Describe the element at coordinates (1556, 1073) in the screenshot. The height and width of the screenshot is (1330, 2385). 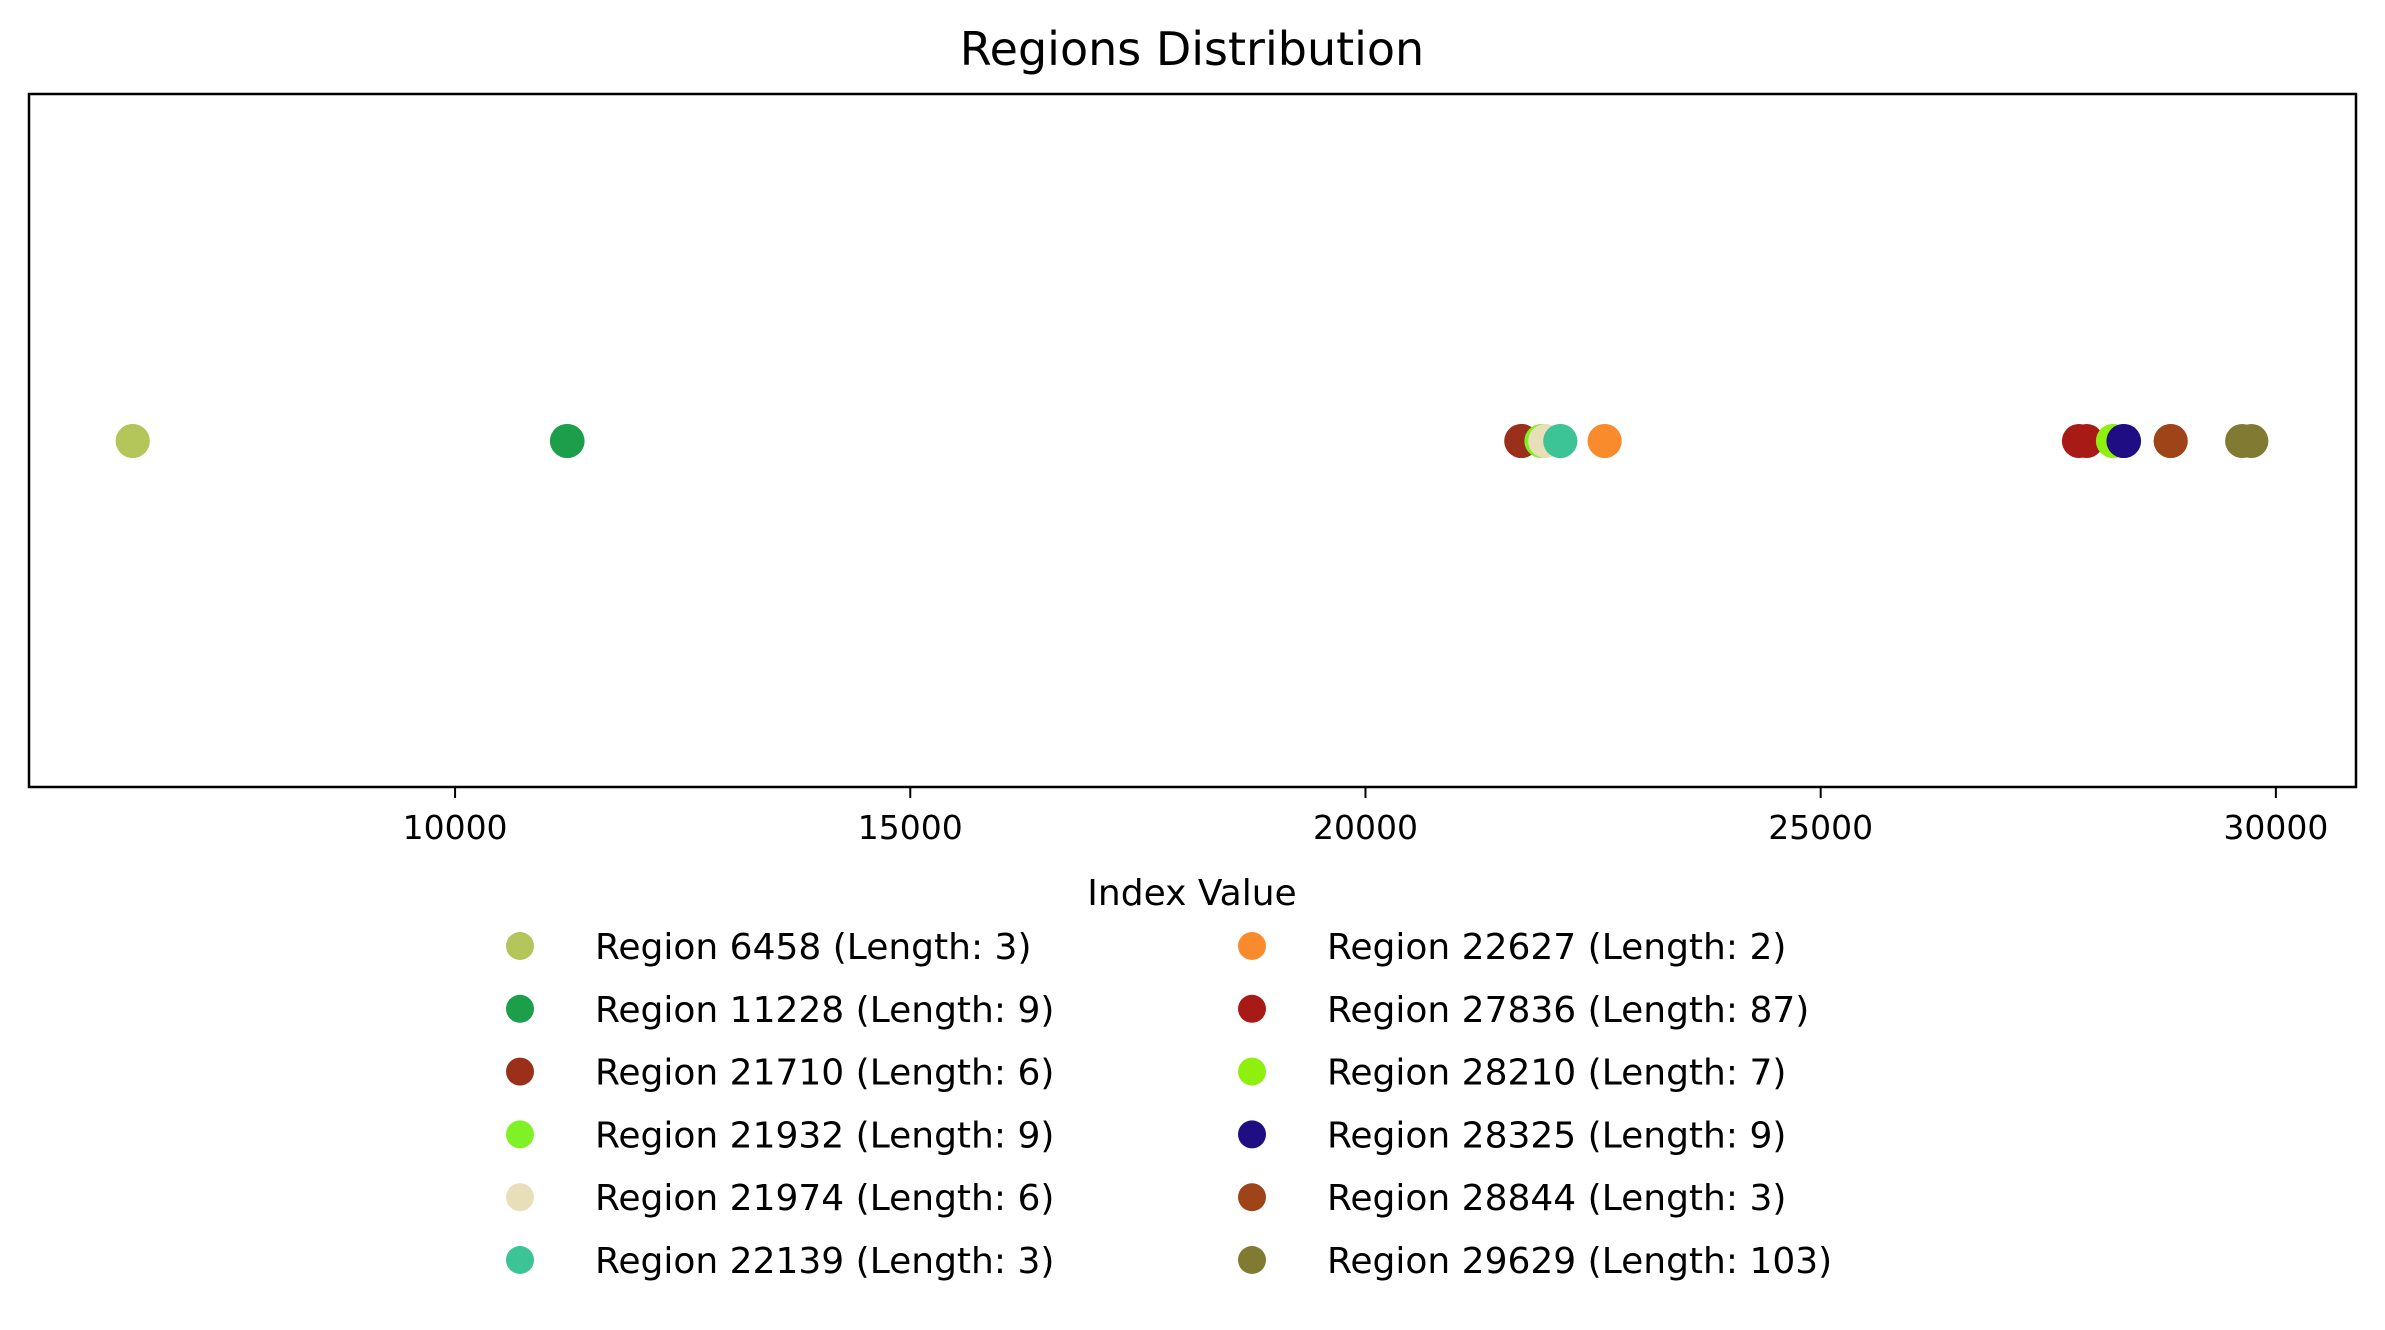
I see `legend-label: Region 28210 (Length: 7)` at that location.